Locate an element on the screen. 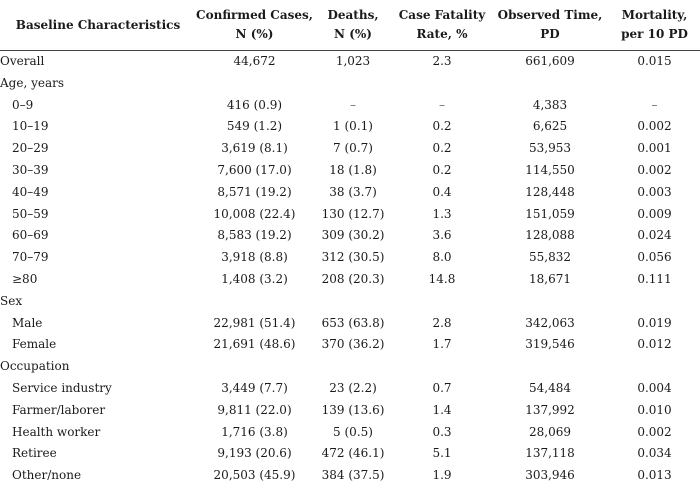  table-cell: 0.015 is located at coordinates (654, 61).